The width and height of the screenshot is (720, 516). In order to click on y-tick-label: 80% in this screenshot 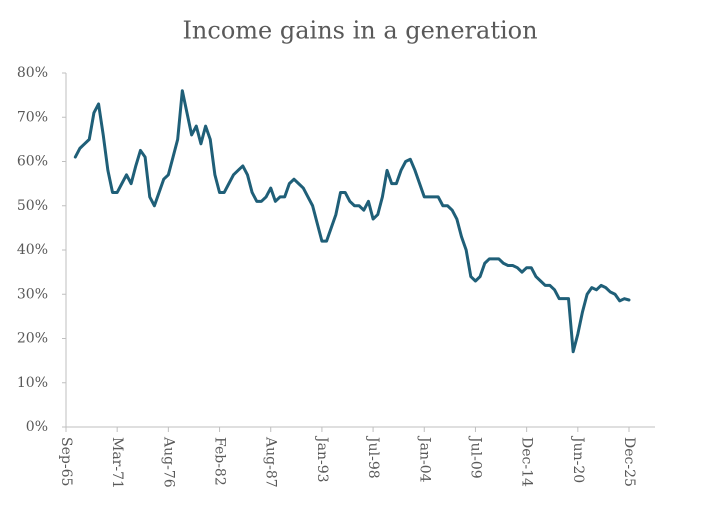, I will do `click(32, 73)`.